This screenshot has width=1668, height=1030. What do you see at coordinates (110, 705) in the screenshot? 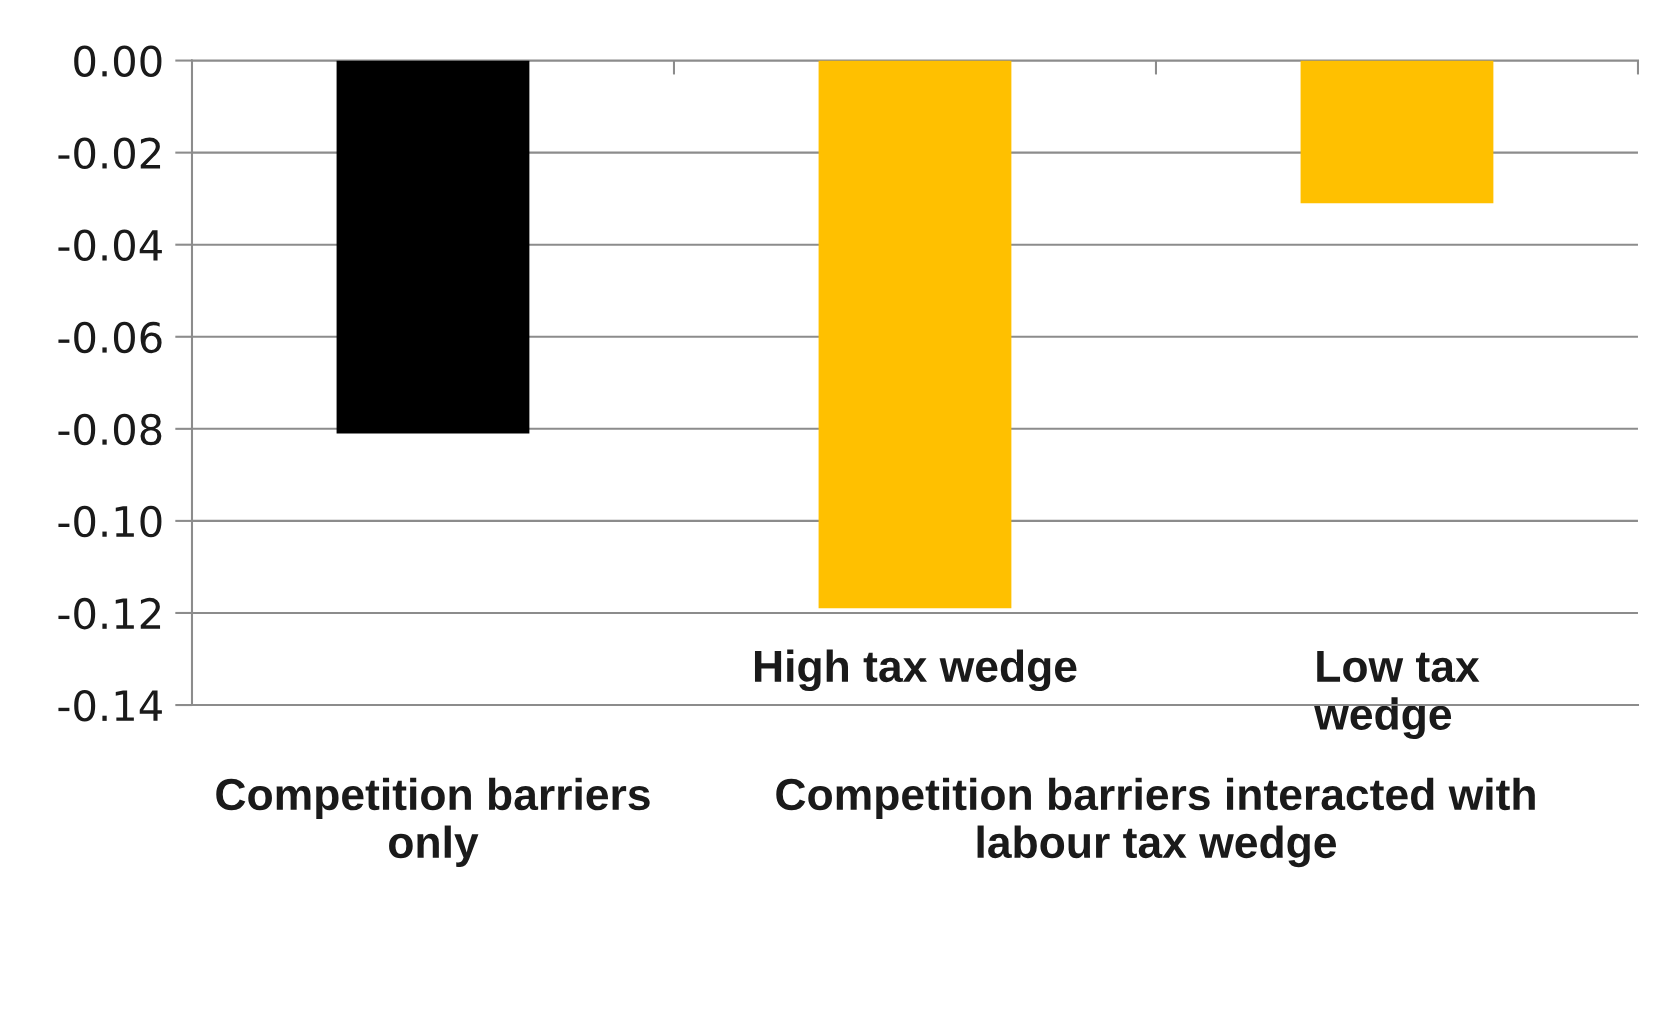
I see `y-tick-label: -0.14` at bounding box center [110, 705].